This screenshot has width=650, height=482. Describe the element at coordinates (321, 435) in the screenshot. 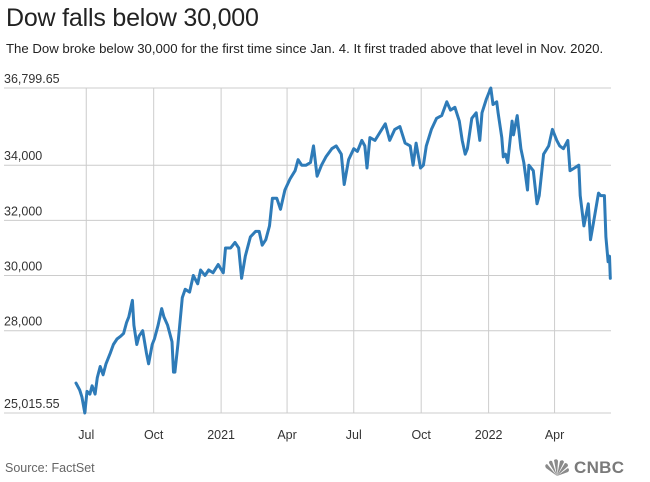

I see `x-axis-ticks: Jul Oct 2021 Apr Jul Oct 2022 Apr` at that location.